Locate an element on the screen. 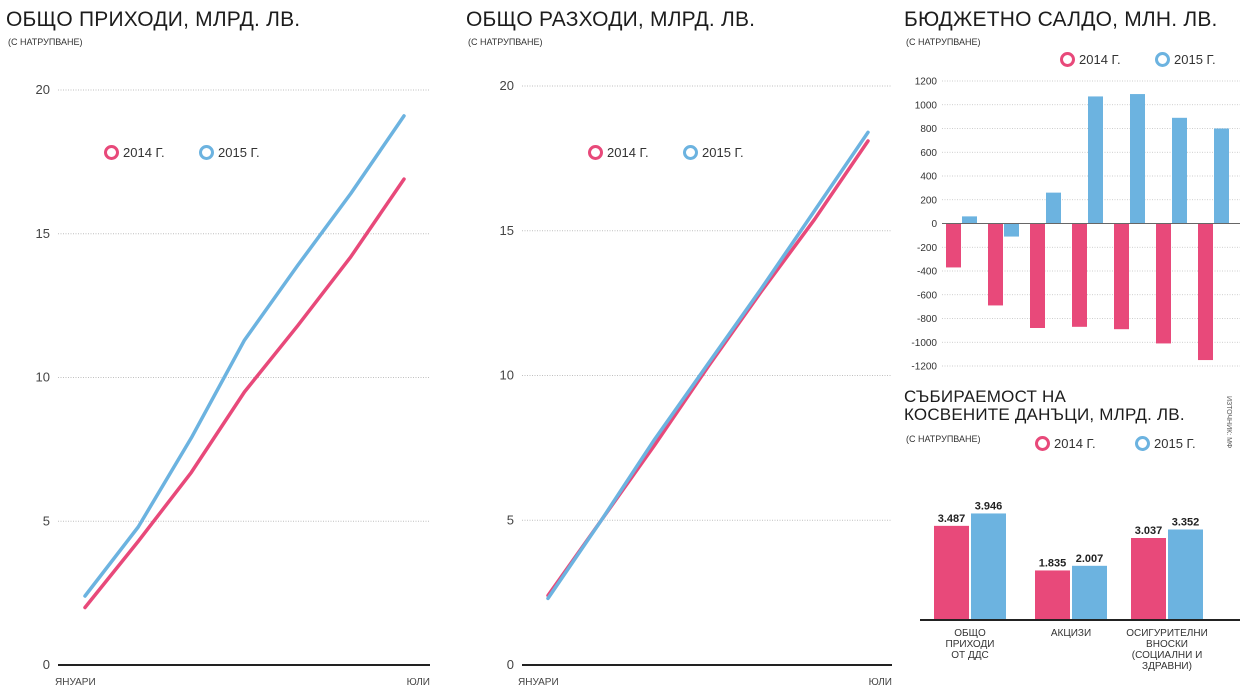 The height and width of the screenshot is (693, 1247). revenue-chart-title: ОБЩО ПРИХОДИ, МЛРД. ЛВ. is located at coordinates (153, 19).